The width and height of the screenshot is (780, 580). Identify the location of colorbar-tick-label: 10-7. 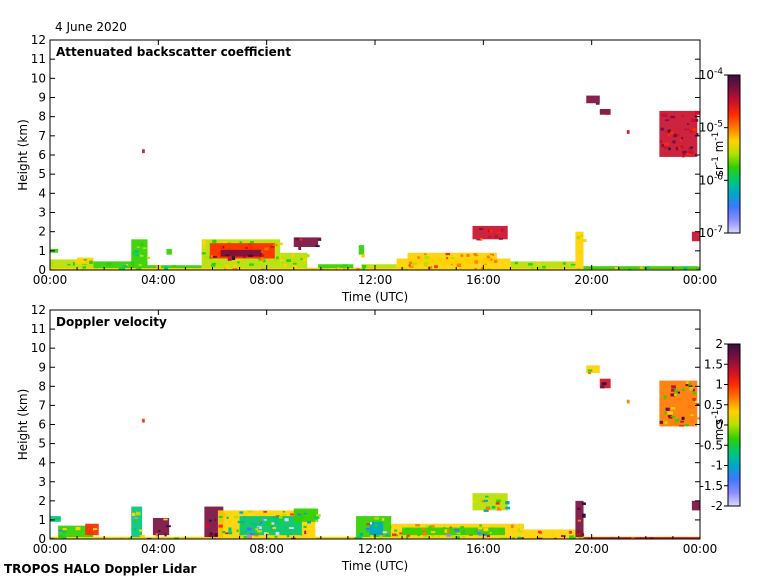
(711, 232).